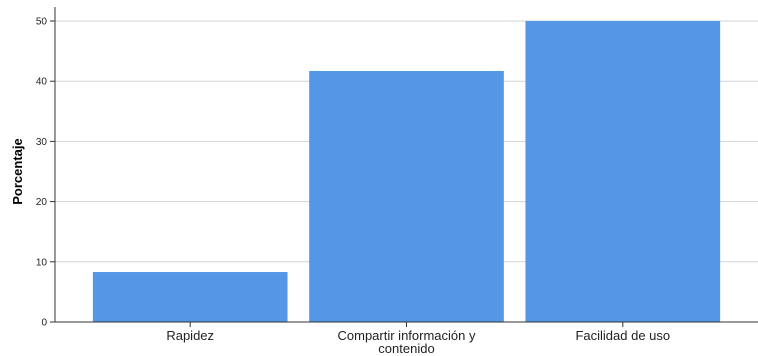 Image resolution: width=758 pixels, height=356 pixels. Describe the element at coordinates (17, 171) in the screenshot. I see `y-axis-label: Porcentaje` at that location.